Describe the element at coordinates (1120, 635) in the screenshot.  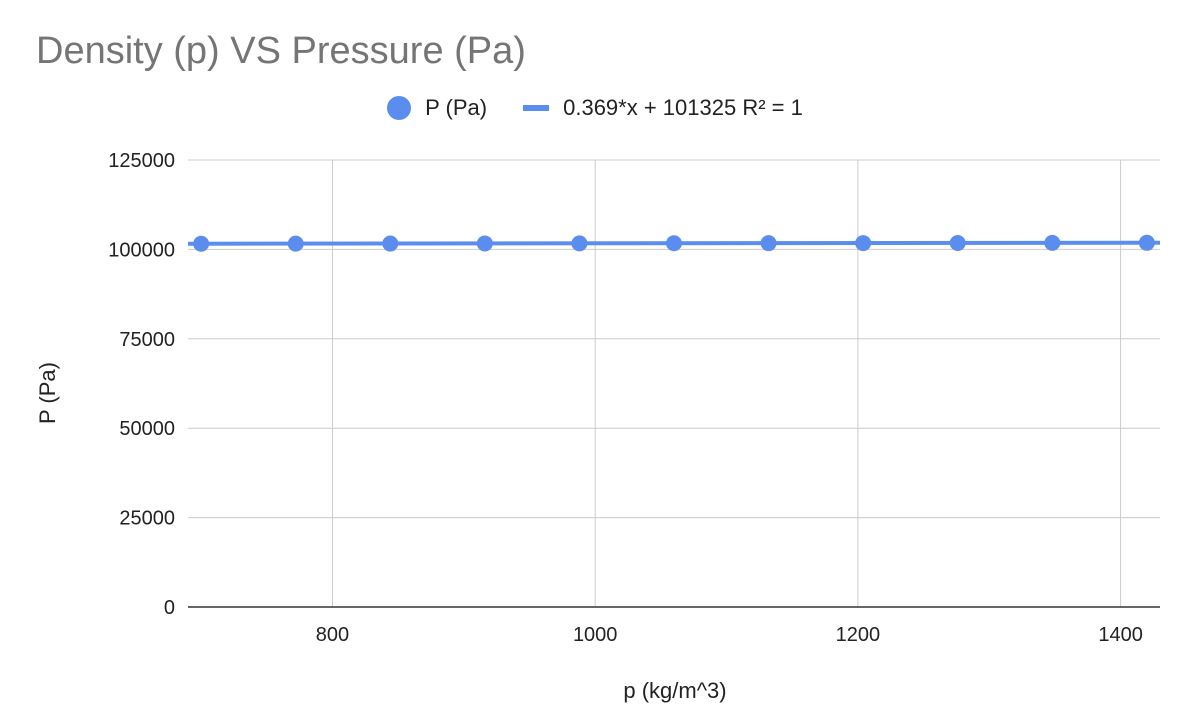
I see `x-tick-label: 1400` at that location.